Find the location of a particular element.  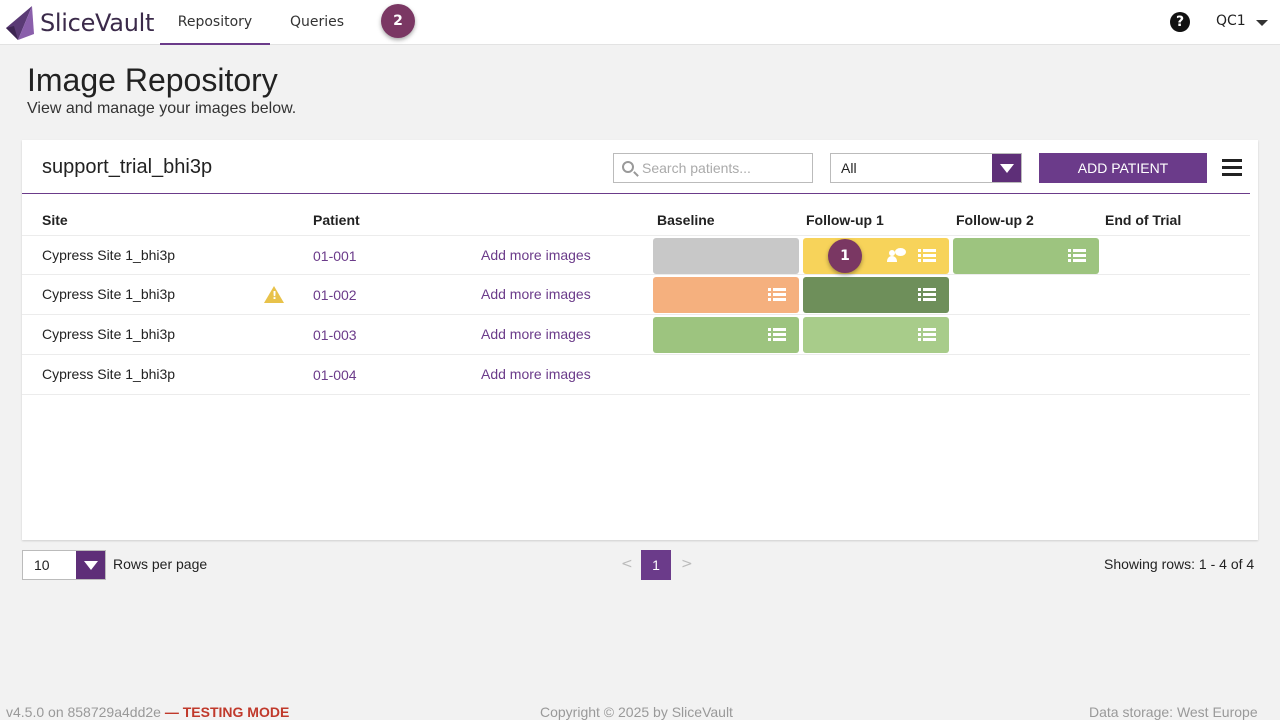

page-subtitle: View and manage your images below. is located at coordinates (162, 108).